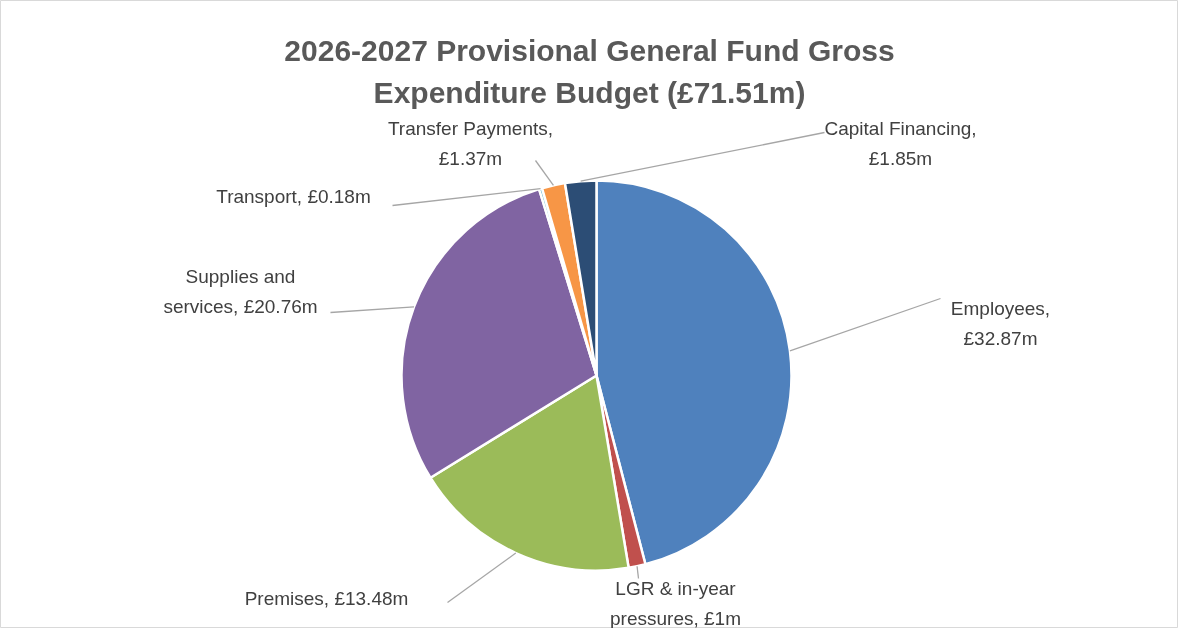 The width and height of the screenshot is (1178, 628). Describe the element at coordinates (293, 196) in the screenshot. I see `slice-label: Transport, £0.18m` at that location.